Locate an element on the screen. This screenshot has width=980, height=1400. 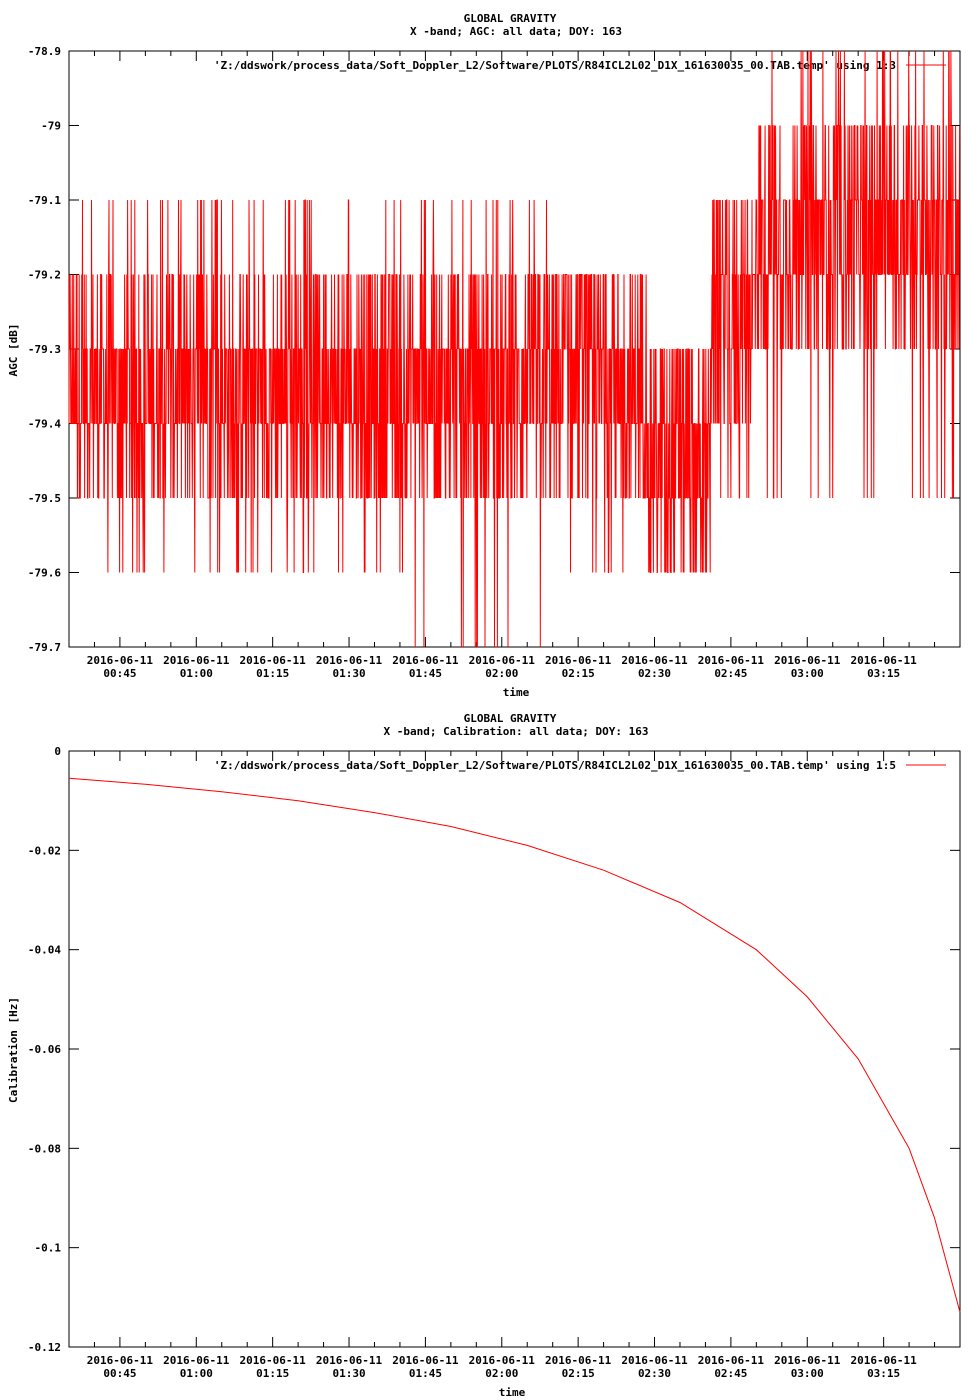
calibration-x-tick-time: 03:15 is located at coordinates (883, 1373).